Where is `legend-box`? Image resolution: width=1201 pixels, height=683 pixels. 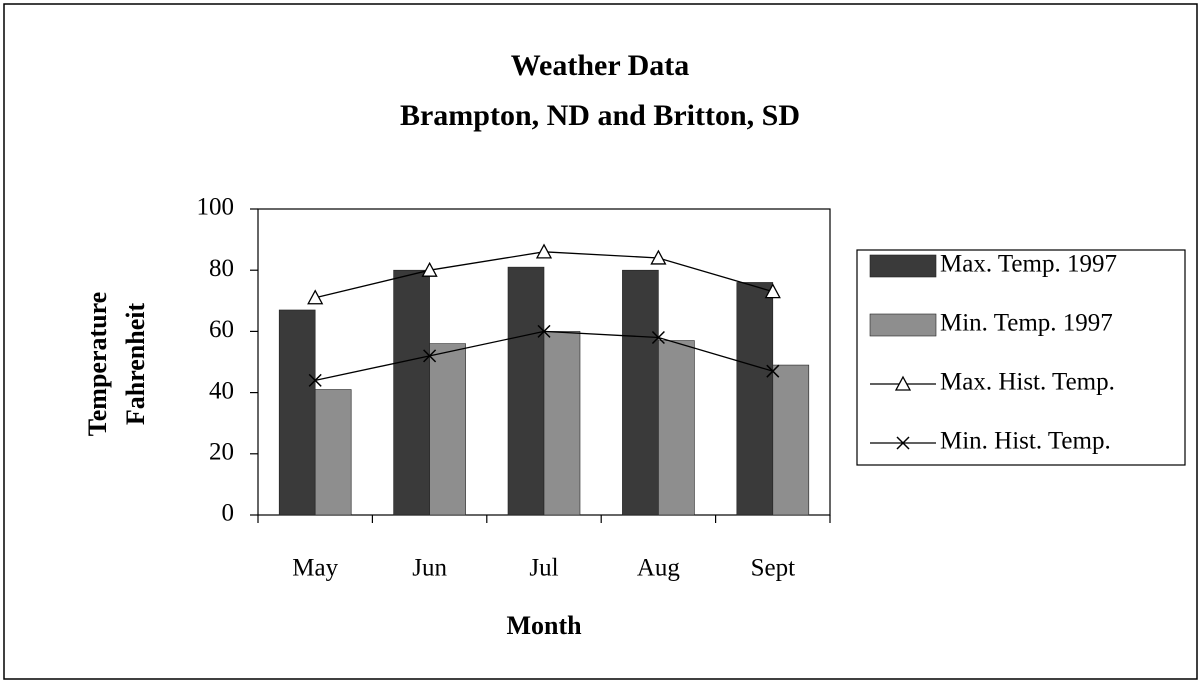
legend-box is located at coordinates (1021, 357).